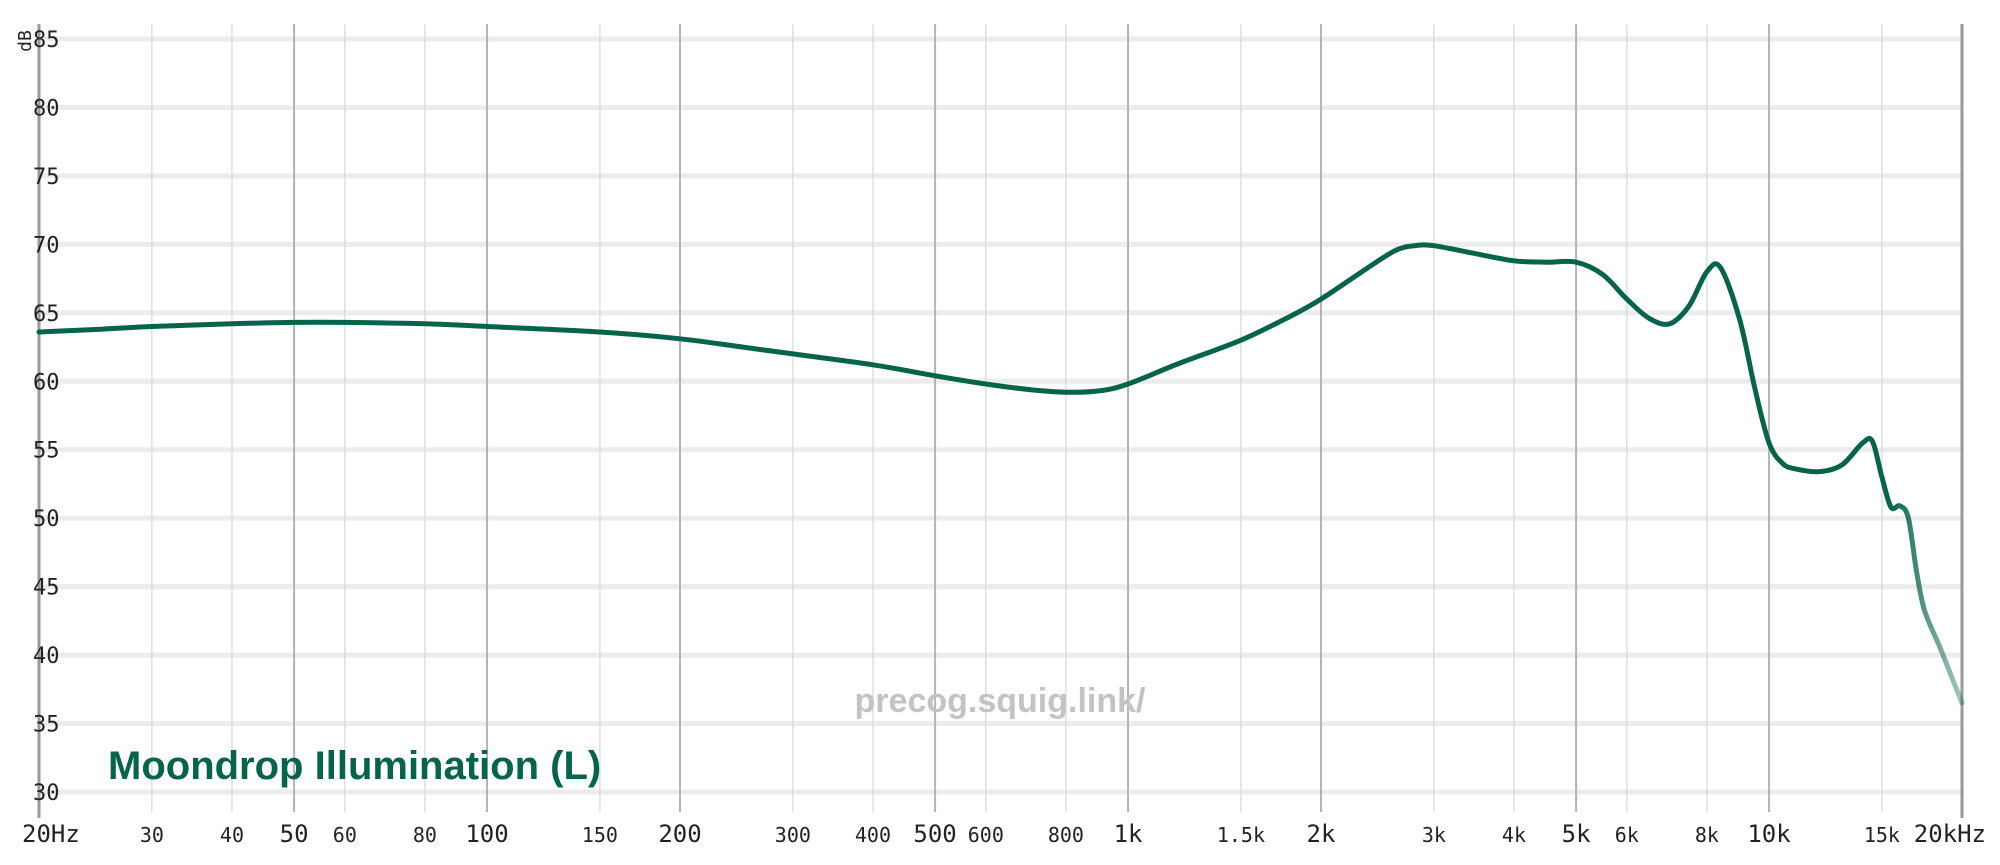  Describe the element at coordinates (486, 834) in the screenshot. I see `x-tick-label: 100` at that location.